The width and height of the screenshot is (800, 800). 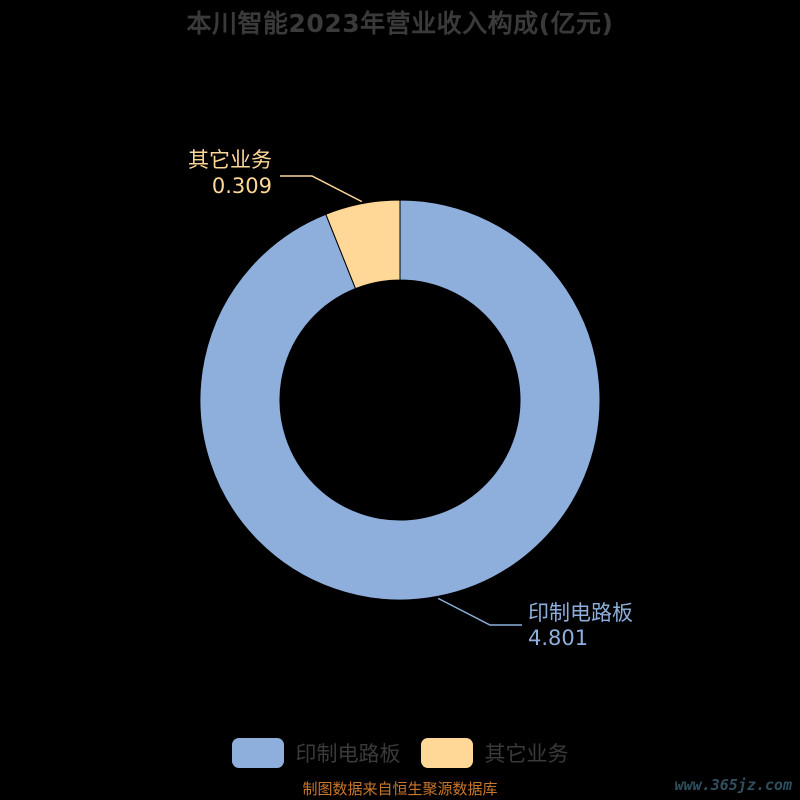 What do you see at coordinates (526, 754) in the screenshot?
I see `legend-label-series2: 其它业务` at bounding box center [526, 754].